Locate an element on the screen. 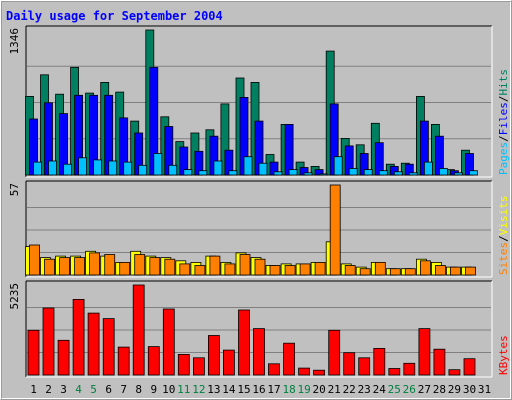 Image resolution: width=512 pixels, height=400 pixels. x-tick-label: 25 is located at coordinates (394, 389).